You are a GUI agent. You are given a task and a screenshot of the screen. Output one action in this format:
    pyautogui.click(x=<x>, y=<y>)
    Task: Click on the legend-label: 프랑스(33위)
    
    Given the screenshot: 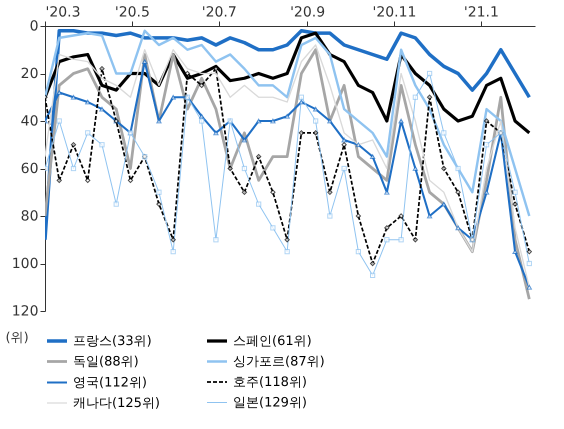 What is the action you would take?
    pyautogui.click(x=112, y=341)
    